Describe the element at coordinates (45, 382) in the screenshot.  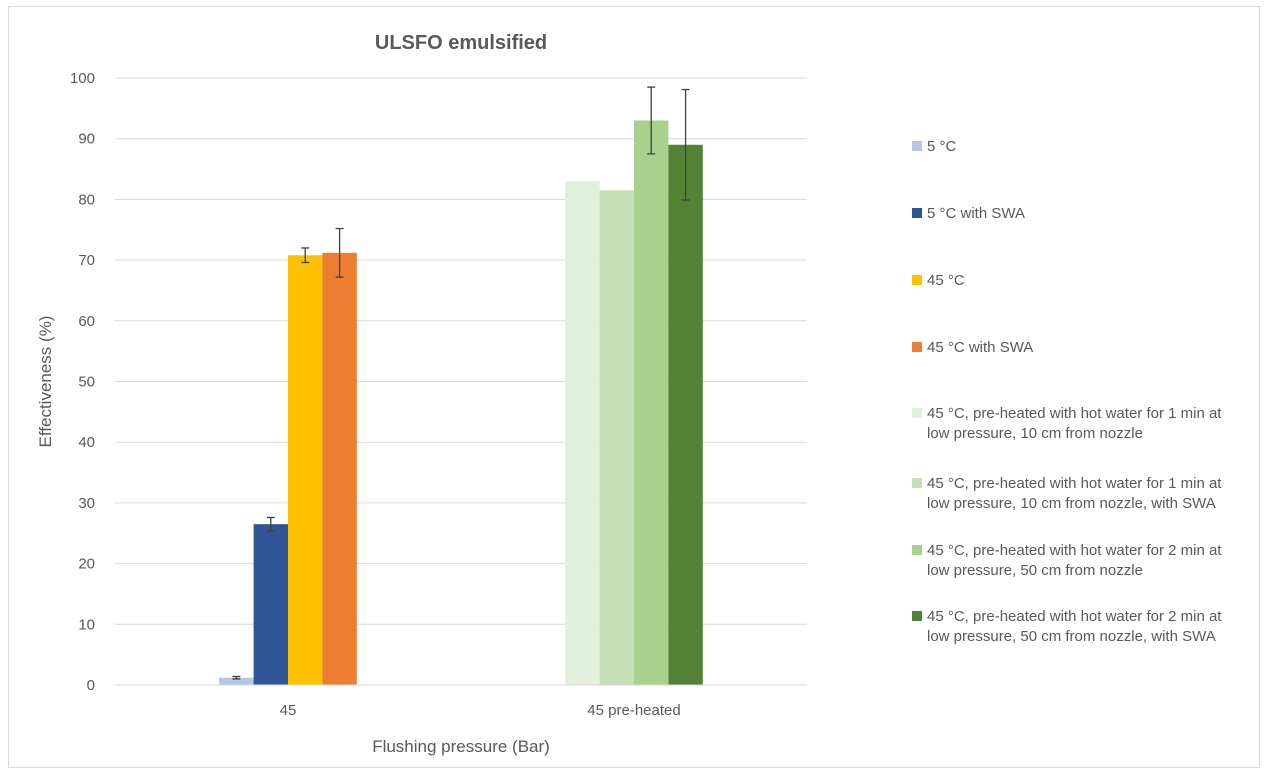
I see `y-axis-title: Effectiveness (%)` at that location.